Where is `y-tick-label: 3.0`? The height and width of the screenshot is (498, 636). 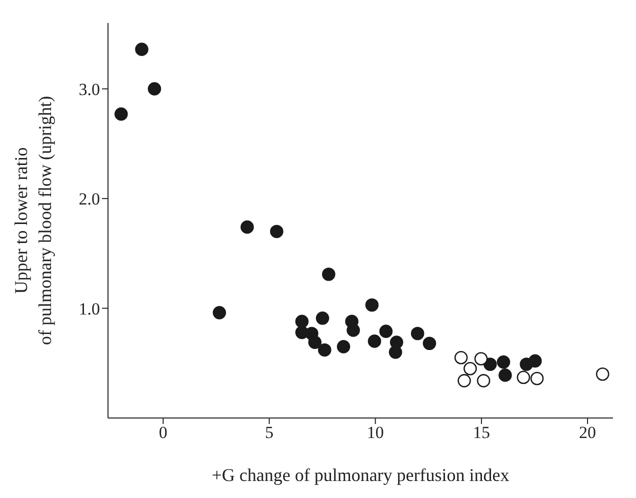
y-tick-label: 3.0 is located at coordinates (89, 89).